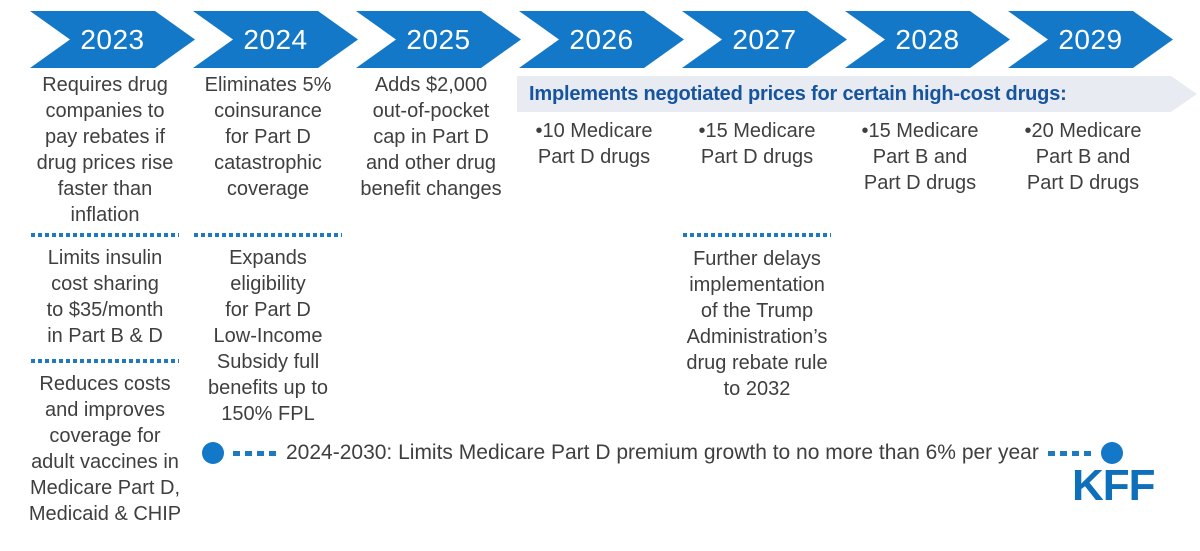 The height and width of the screenshot is (551, 1200). Describe the element at coordinates (594, 144) in the screenshot. I see `provision-2026-negotiated-drugs: •10 Medicare Part D drugs` at that location.